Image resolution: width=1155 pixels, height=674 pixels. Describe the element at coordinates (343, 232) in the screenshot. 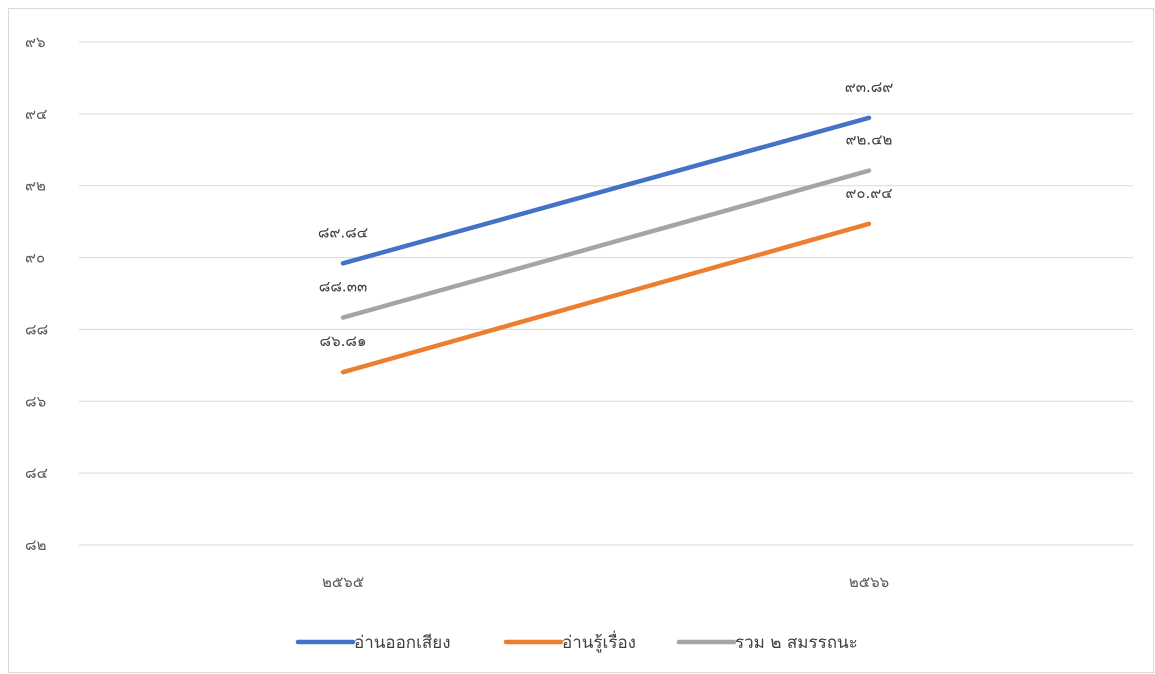

I see `data-label: ๘๙.๘๔` at that location.